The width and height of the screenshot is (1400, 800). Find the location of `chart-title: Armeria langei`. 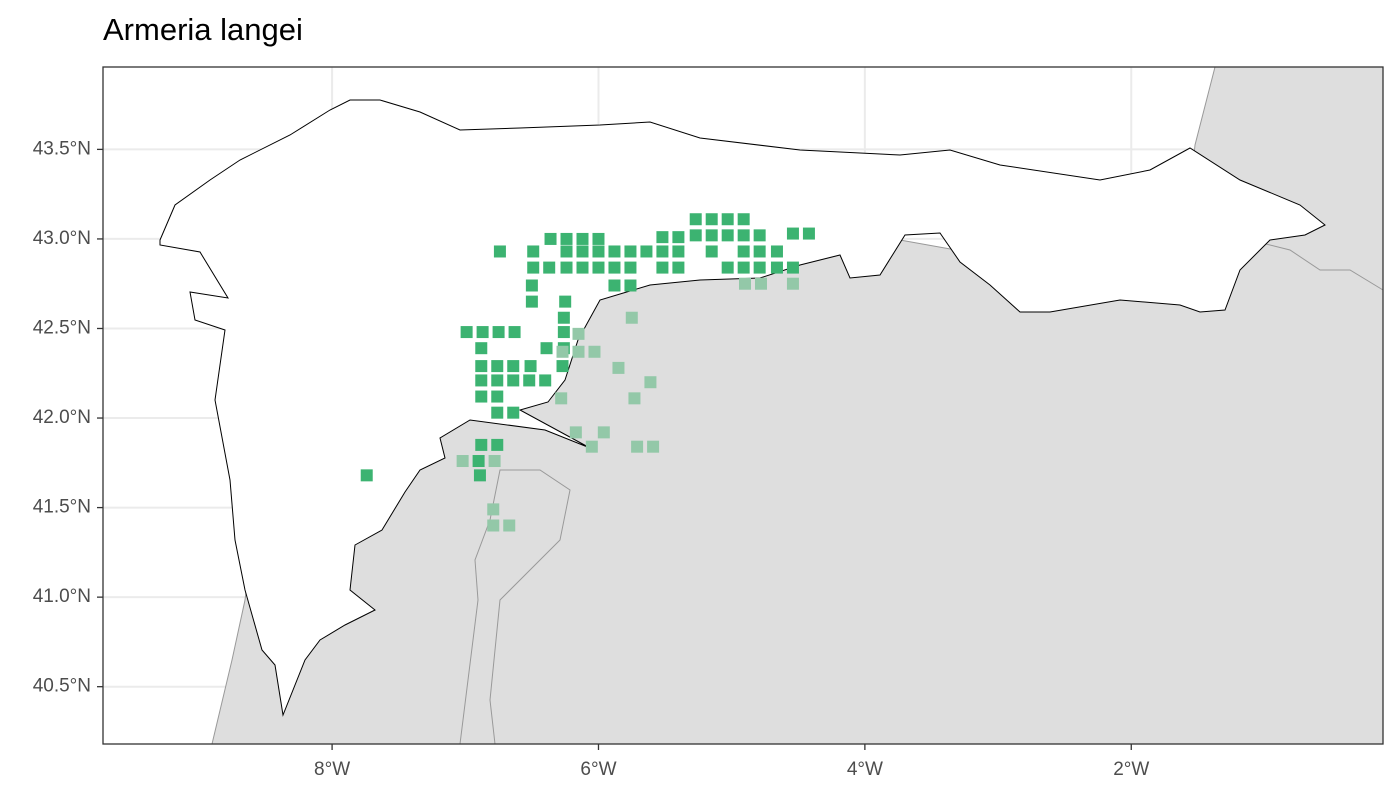

chart-title: Armeria langei is located at coordinates (203, 29).